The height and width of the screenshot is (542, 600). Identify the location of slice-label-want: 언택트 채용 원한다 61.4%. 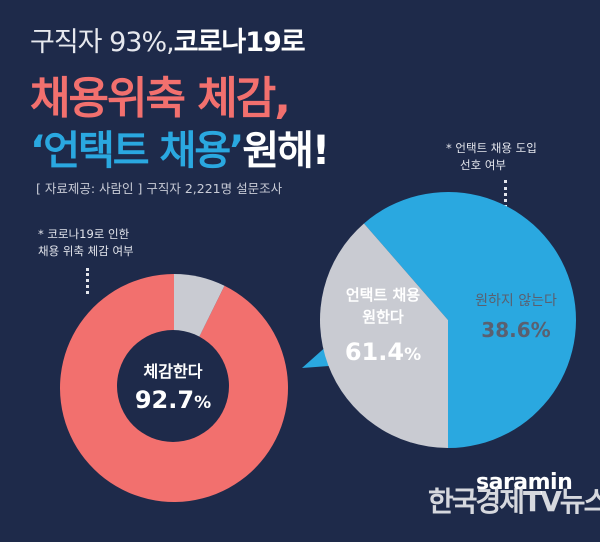
(383, 325).